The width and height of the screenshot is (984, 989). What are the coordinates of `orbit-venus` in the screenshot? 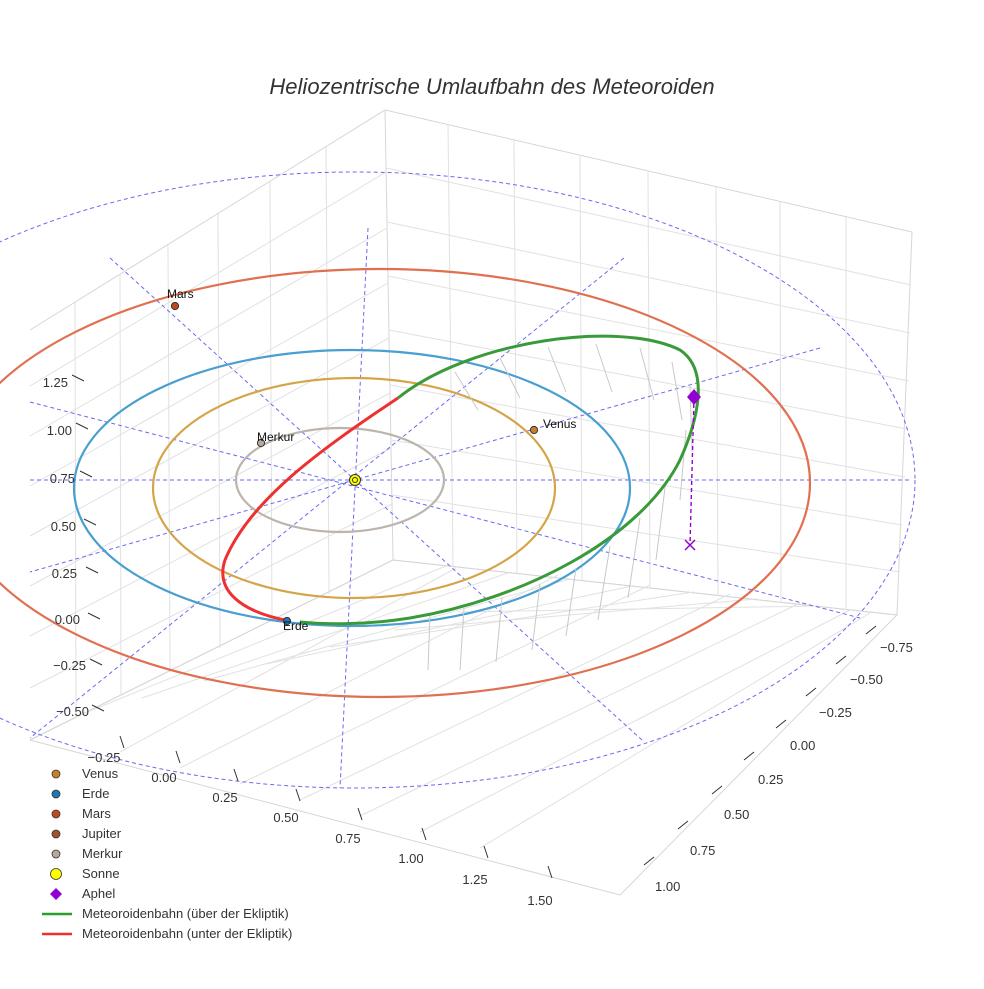 It's located at (354, 488).